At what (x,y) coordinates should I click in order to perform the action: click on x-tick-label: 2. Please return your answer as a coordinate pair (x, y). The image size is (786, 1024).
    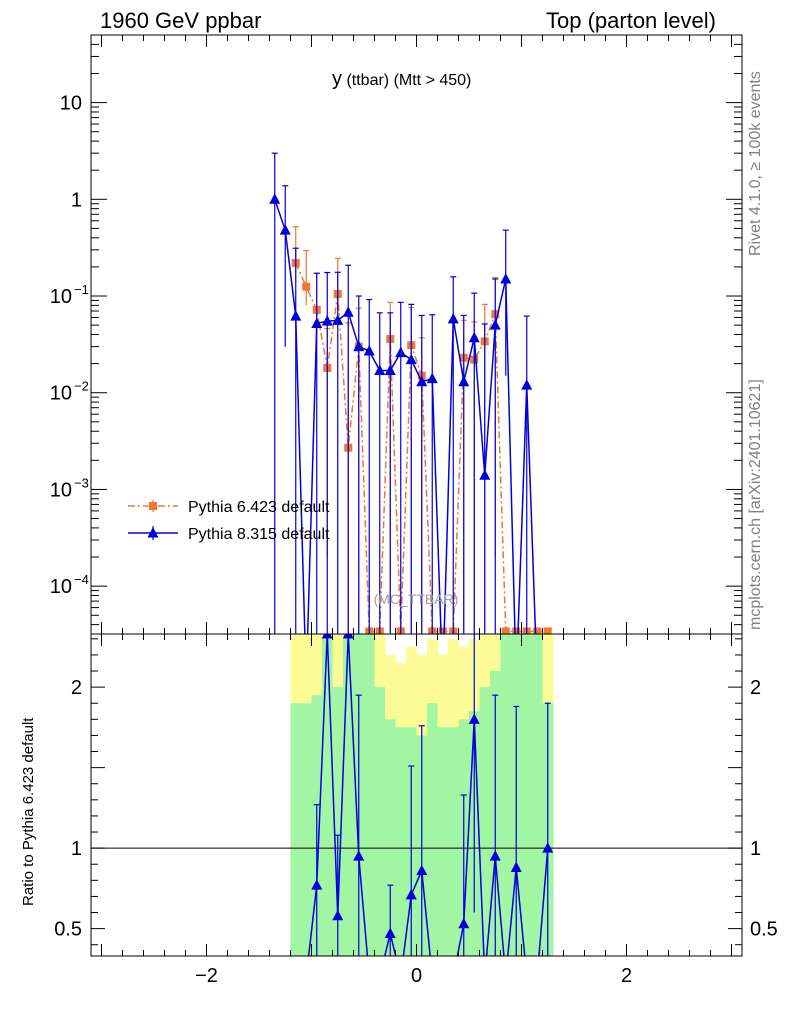
    Looking at the image, I should click on (626, 976).